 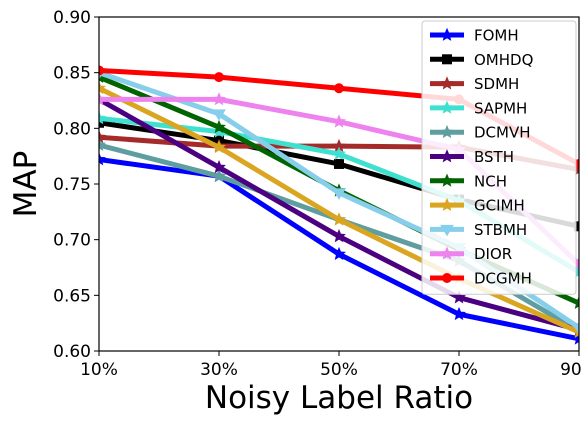 I want to click on legend-item: DCMVH, so click(x=480, y=133).